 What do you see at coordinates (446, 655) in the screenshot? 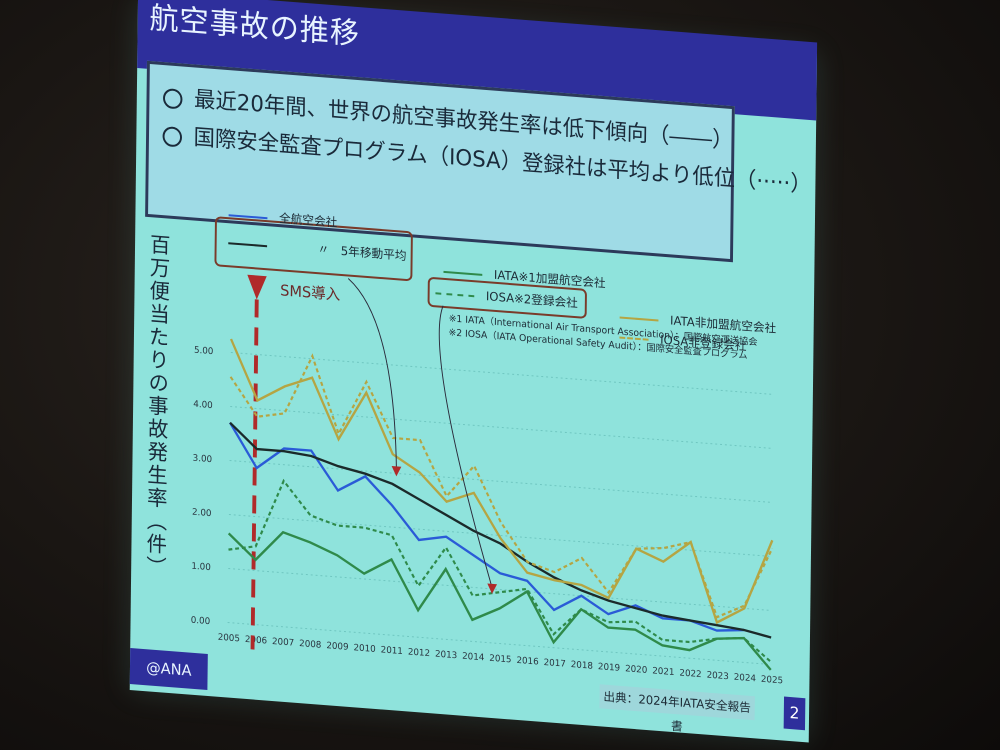
I see `x-tick-label: 2013` at bounding box center [446, 655].